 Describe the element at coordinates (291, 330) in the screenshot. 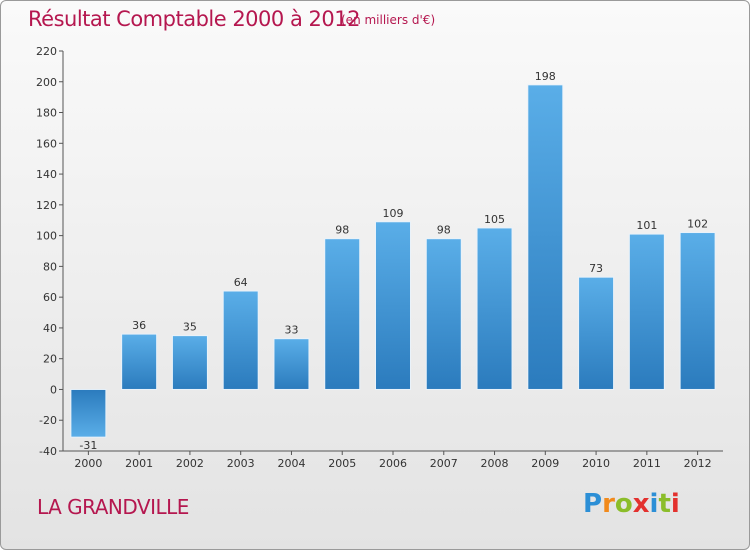

I see `data-label-2004: 33` at that location.